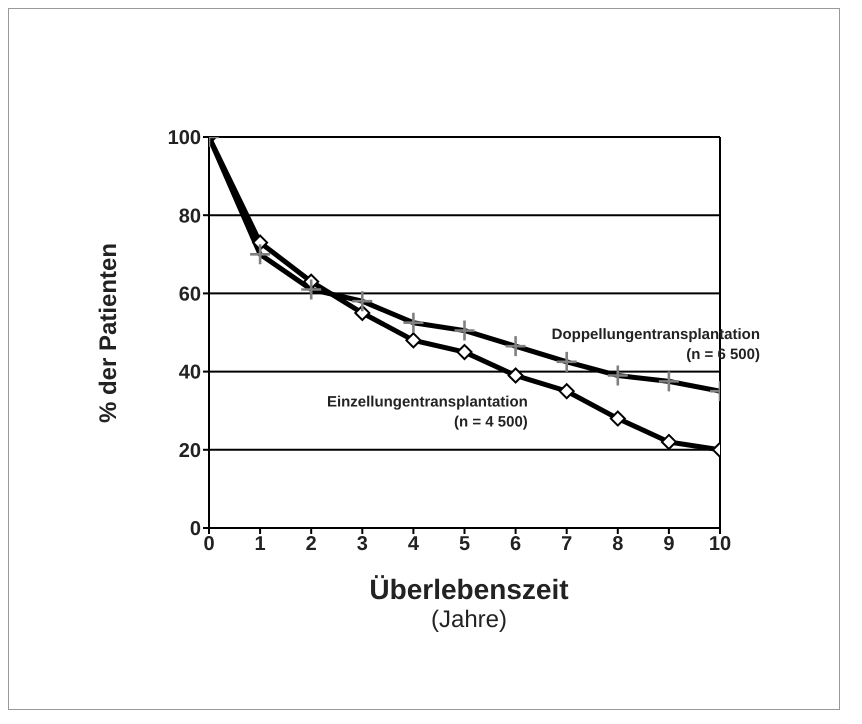 This screenshot has width=862, height=724. I want to click on y-tick-label: 60, so click(189, 295).